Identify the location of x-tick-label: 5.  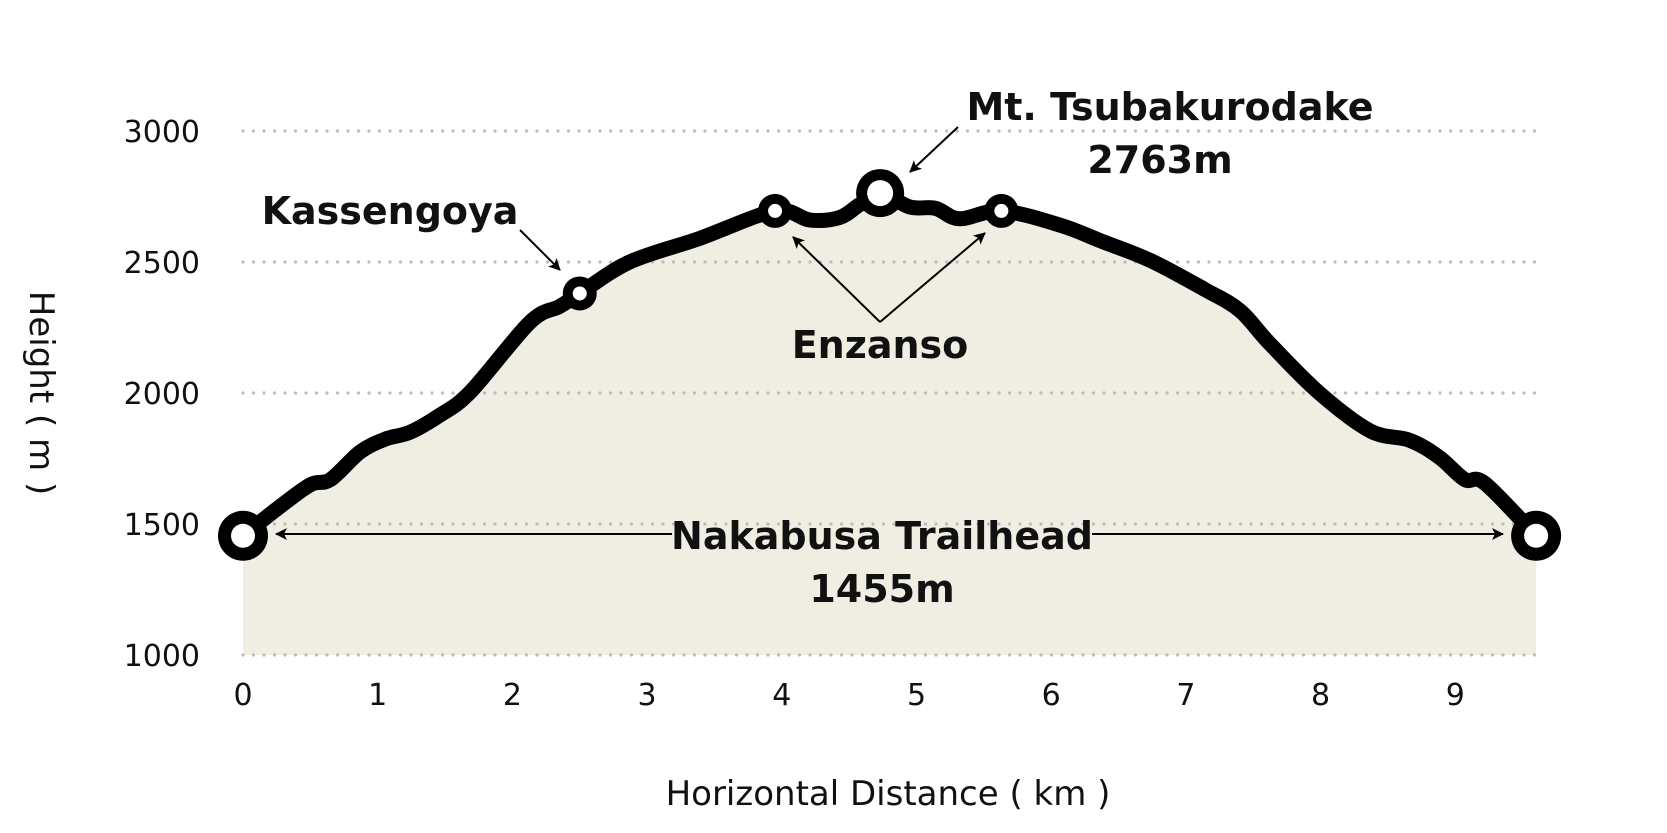
(916, 695).